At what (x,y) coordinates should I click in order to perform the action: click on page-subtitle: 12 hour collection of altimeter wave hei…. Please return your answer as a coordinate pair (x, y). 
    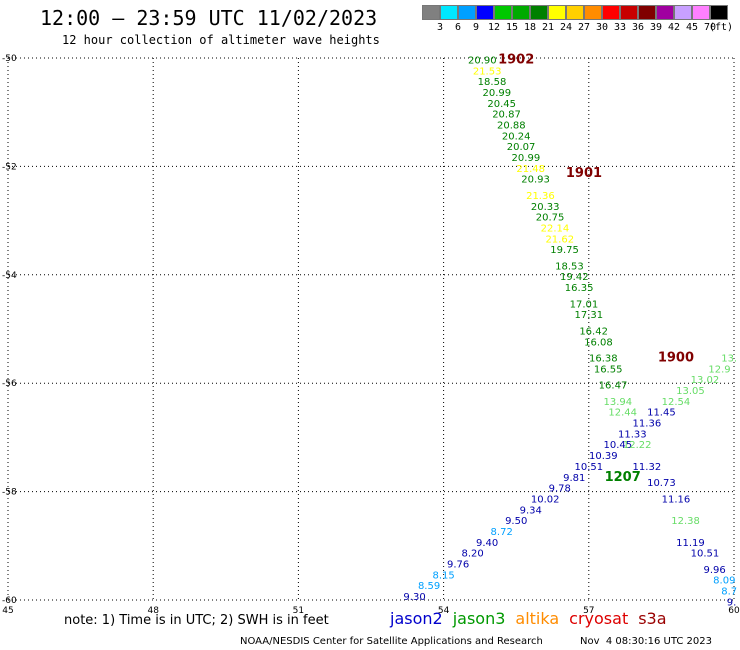
    Looking at the image, I should click on (221, 40).